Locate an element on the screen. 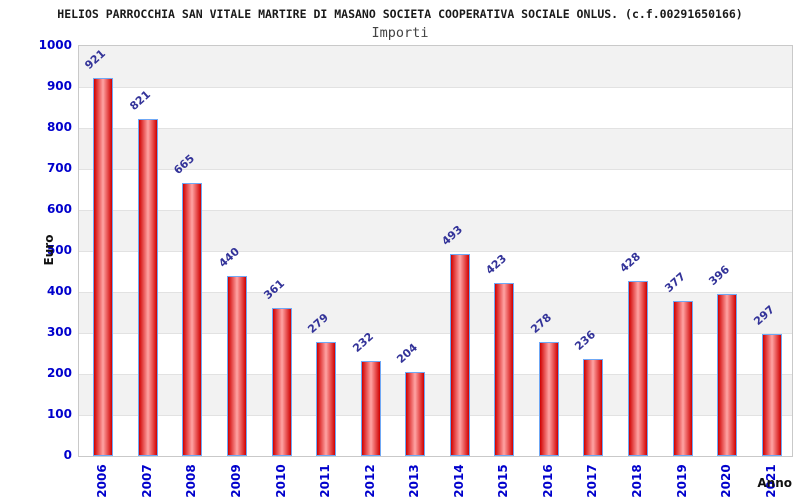  y-axis-tick-label: 0 is located at coordinates (67, 455).